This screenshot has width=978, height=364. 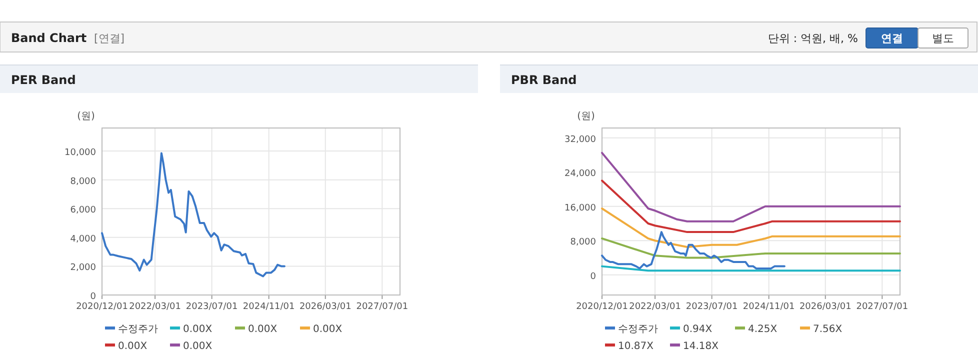 I want to click on y-tick-label: 6,000, so click(x=83, y=211).